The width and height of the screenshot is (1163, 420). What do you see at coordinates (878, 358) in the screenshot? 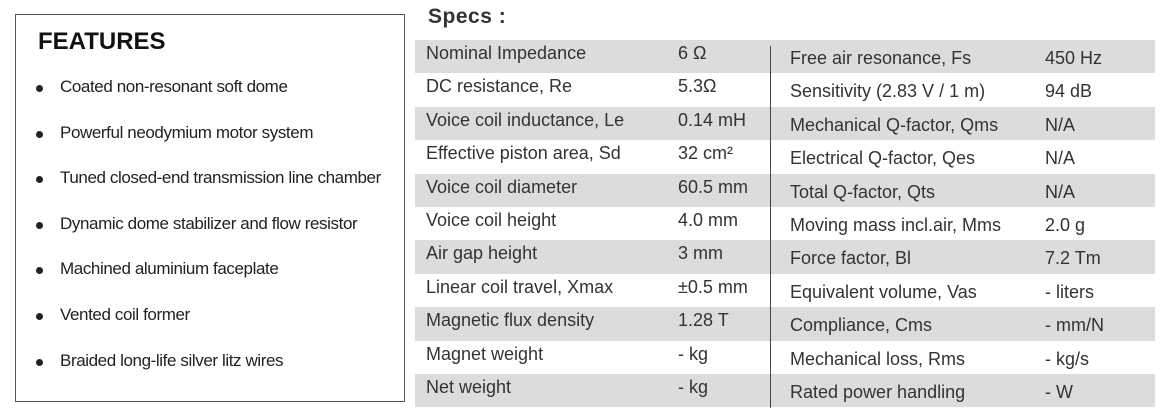
I see `spec-label: Mechanical loss, Rms` at bounding box center [878, 358].